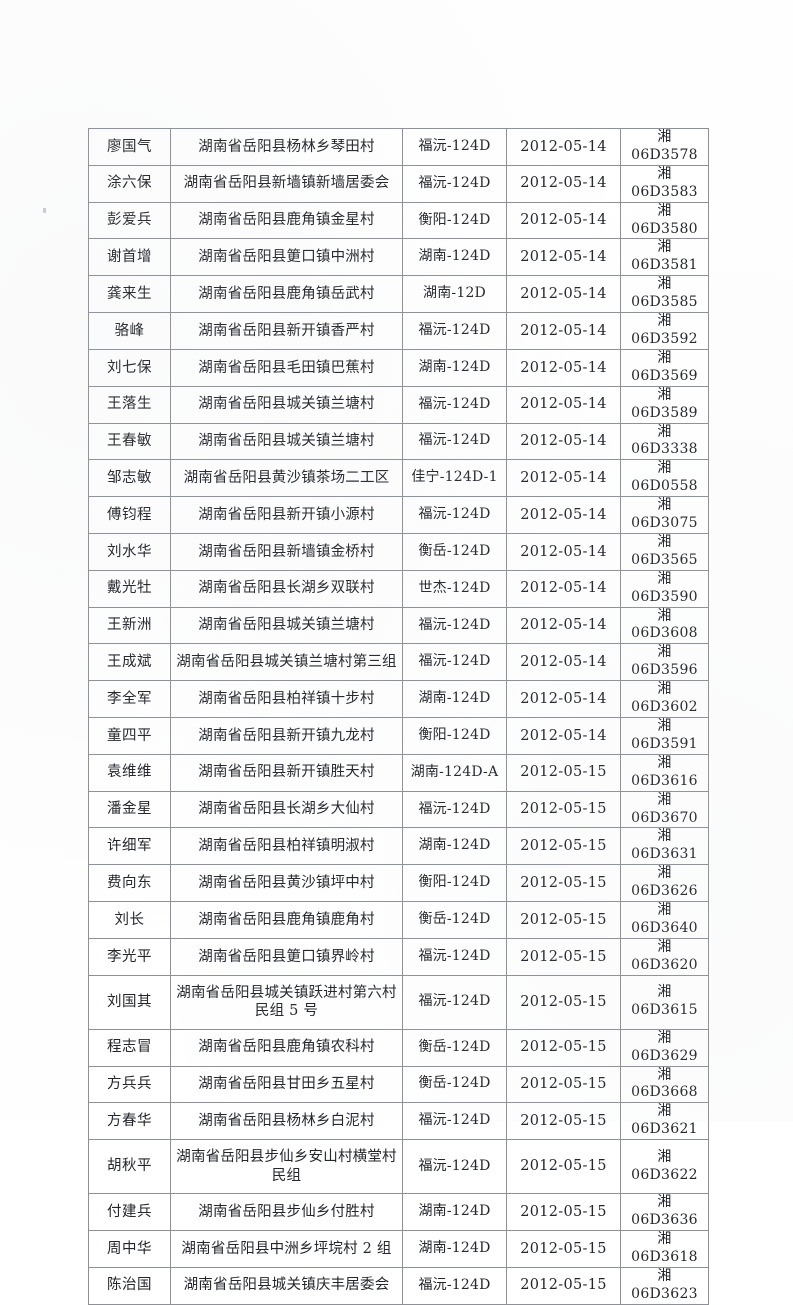 The image size is (793, 1305). Describe the element at coordinates (664, 1248) in the screenshot. I see `cell-plate-number: 湘 06D3618` at that location.